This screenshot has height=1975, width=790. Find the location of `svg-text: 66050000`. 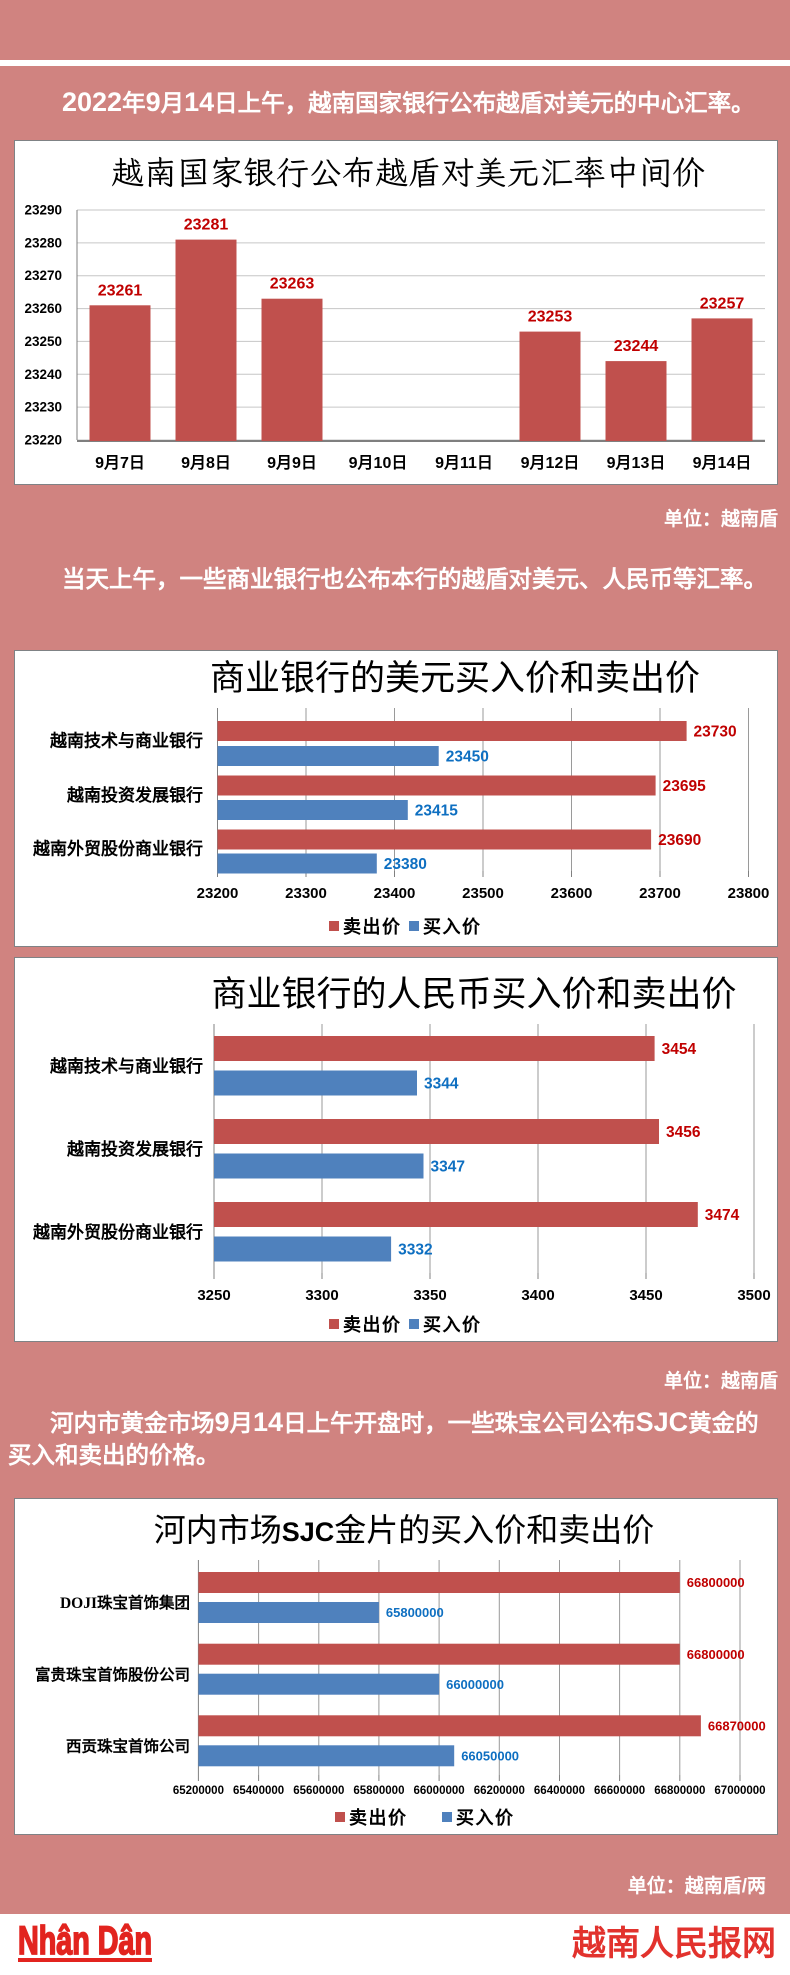

svg-text: 66050000 is located at coordinates (490, 1756).